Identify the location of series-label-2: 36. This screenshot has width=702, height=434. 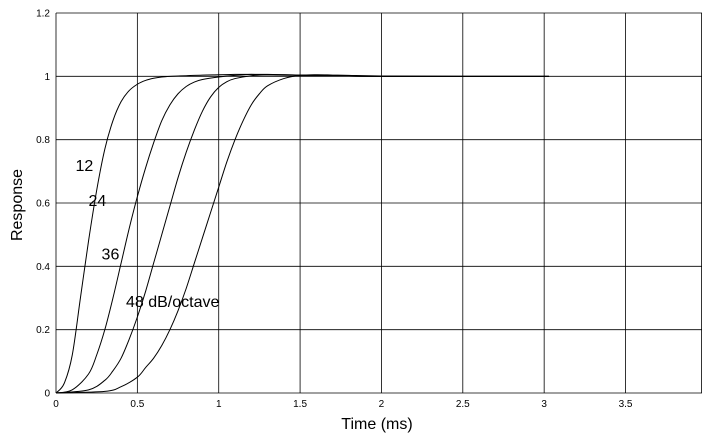
(111, 255).